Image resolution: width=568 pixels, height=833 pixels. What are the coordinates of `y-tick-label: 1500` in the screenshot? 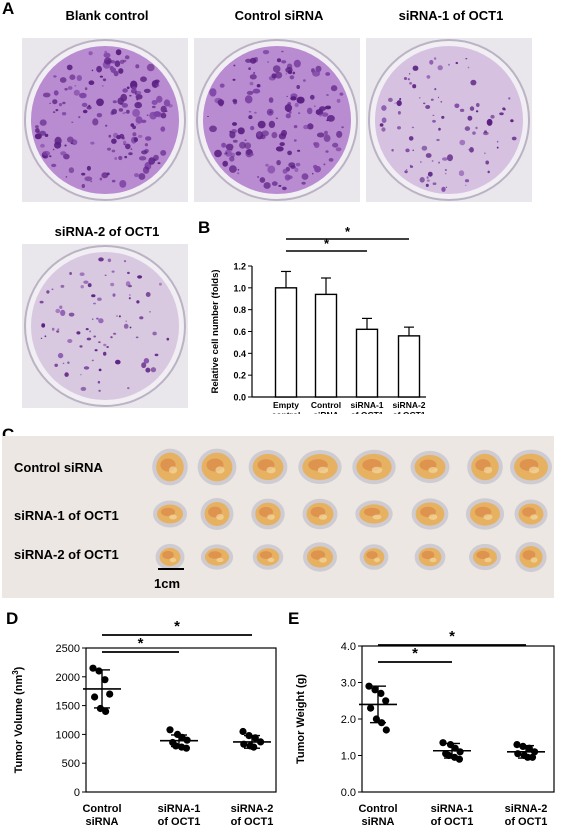 It's located at (68, 707).